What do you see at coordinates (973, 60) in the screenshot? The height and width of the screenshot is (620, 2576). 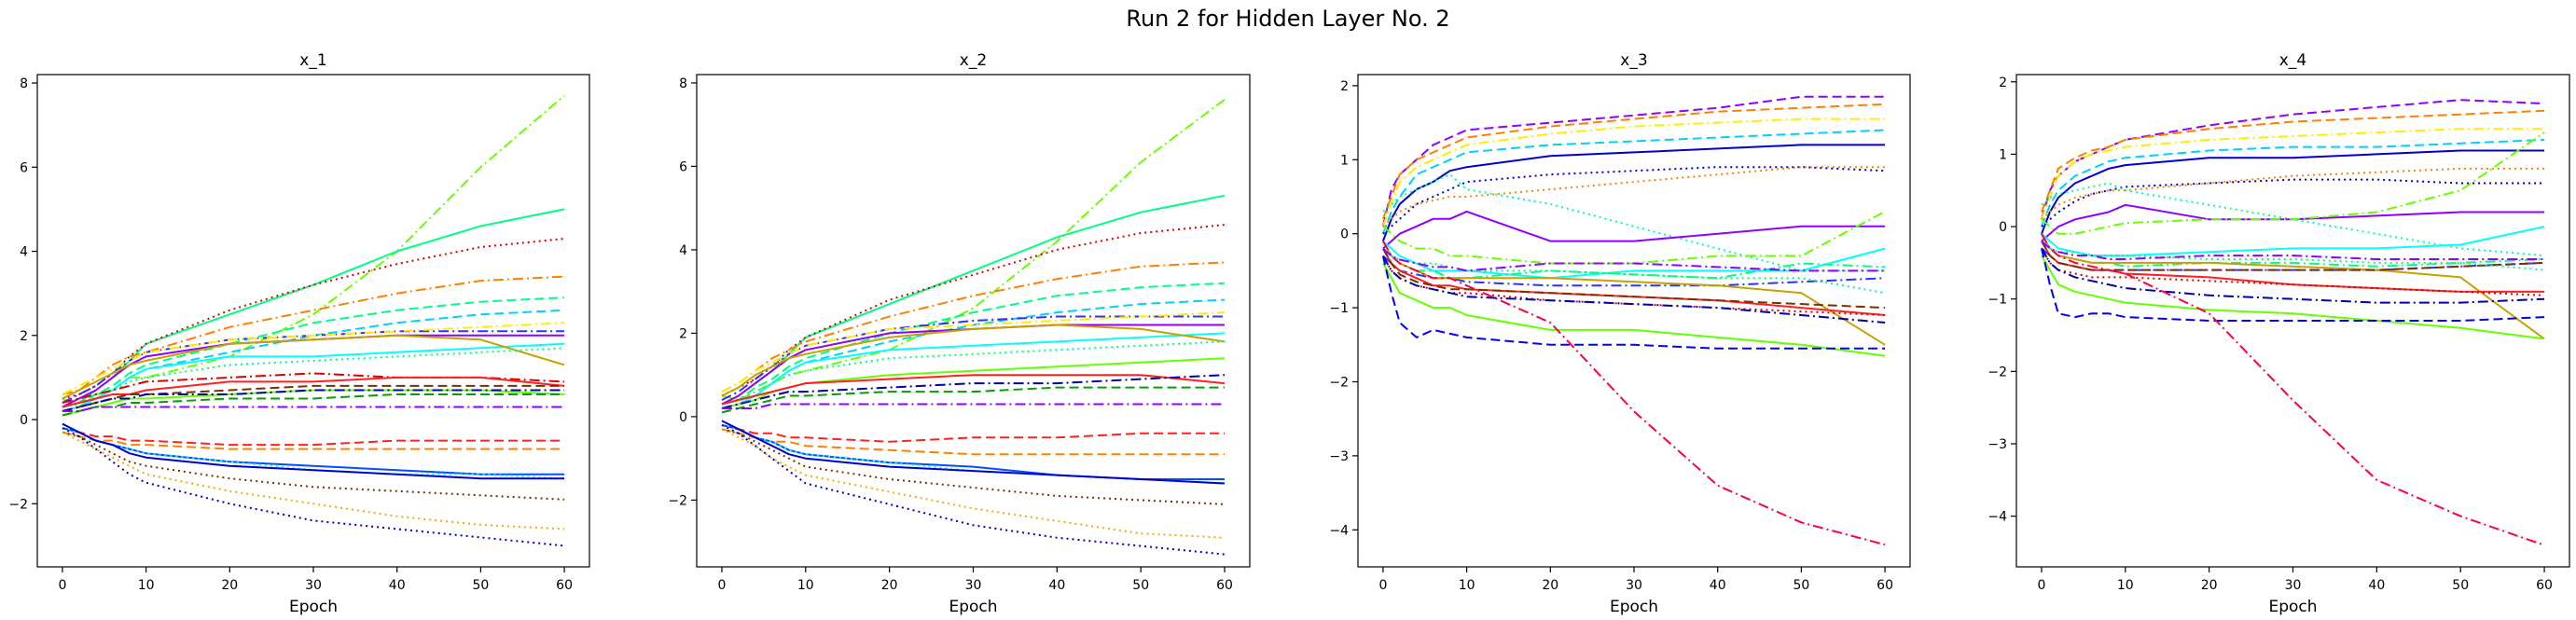 I see `subplot-title: x_2` at bounding box center [973, 60].